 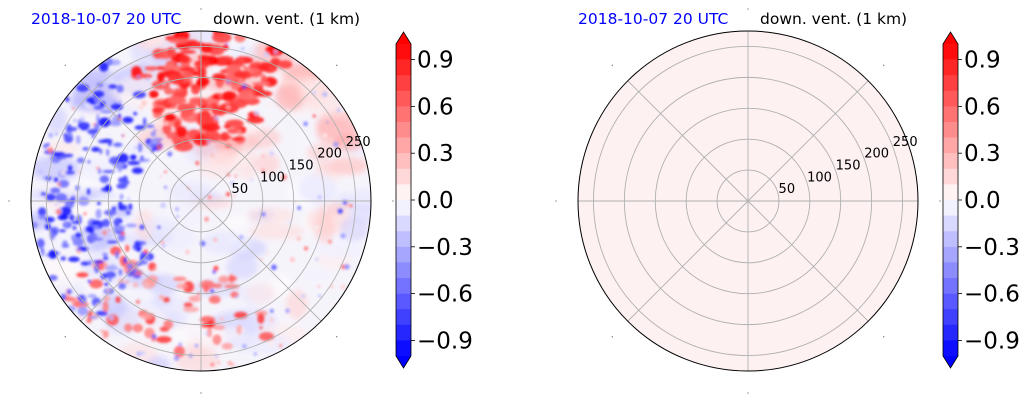 I want to click on right-colorbar: 0.9 0.6 0.3 0.0 −0.3 −0.6 −0.9, so click(x=981, y=200).